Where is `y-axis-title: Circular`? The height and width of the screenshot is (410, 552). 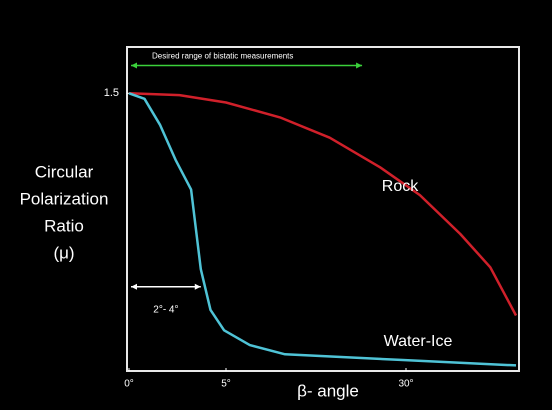
y-axis-title: Circular is located at coordinates (64, 171).